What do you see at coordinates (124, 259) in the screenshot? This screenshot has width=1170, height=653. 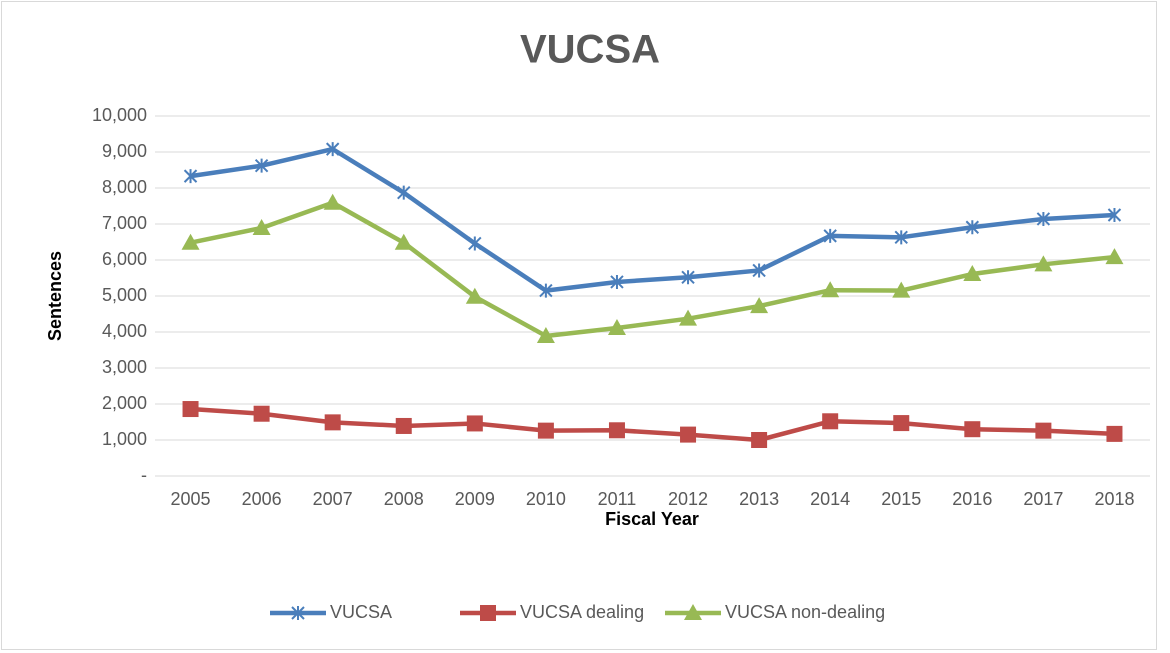 I see `y-tick-label: 6,000` at bounding box center [124, 259].